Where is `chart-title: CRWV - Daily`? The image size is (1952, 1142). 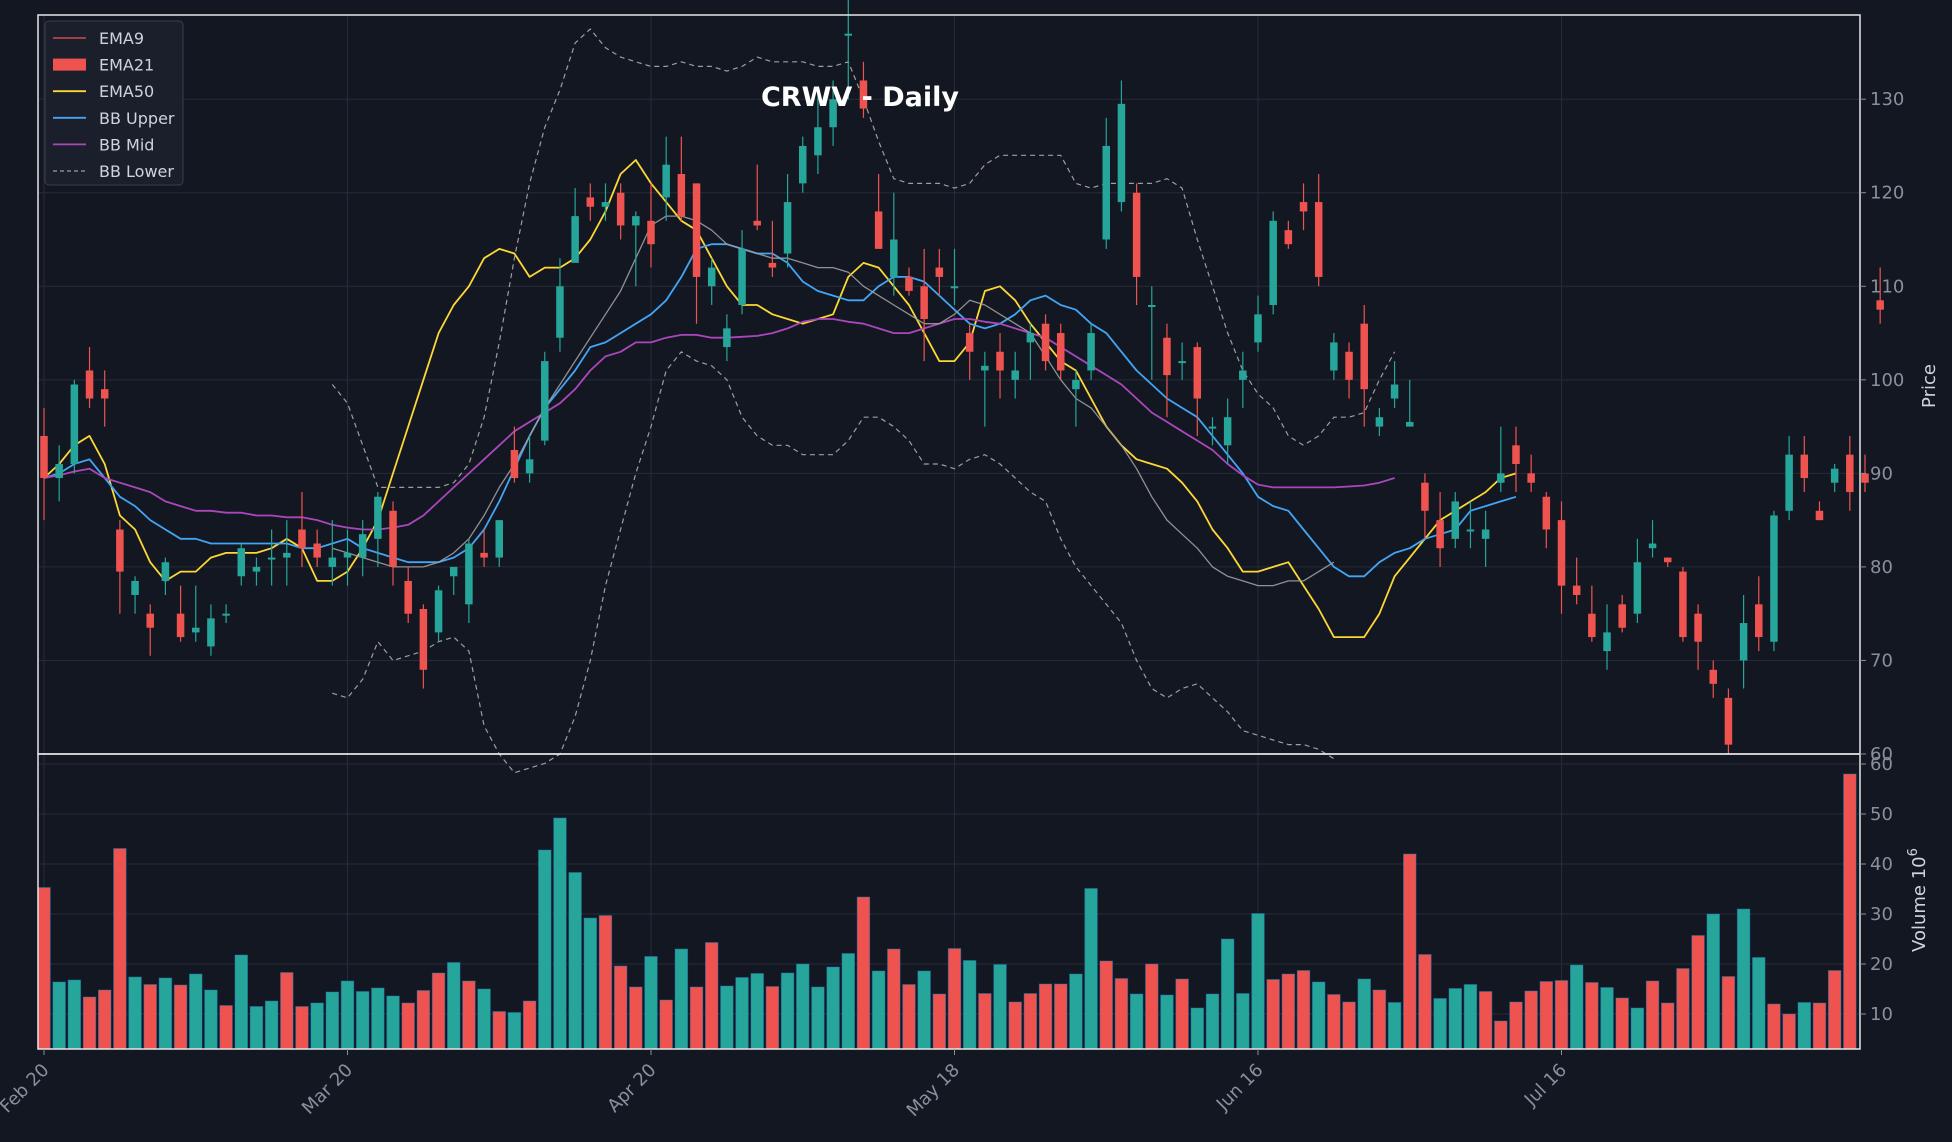
chart-title: CRWV - Daily is located at coordinates (860, 97).